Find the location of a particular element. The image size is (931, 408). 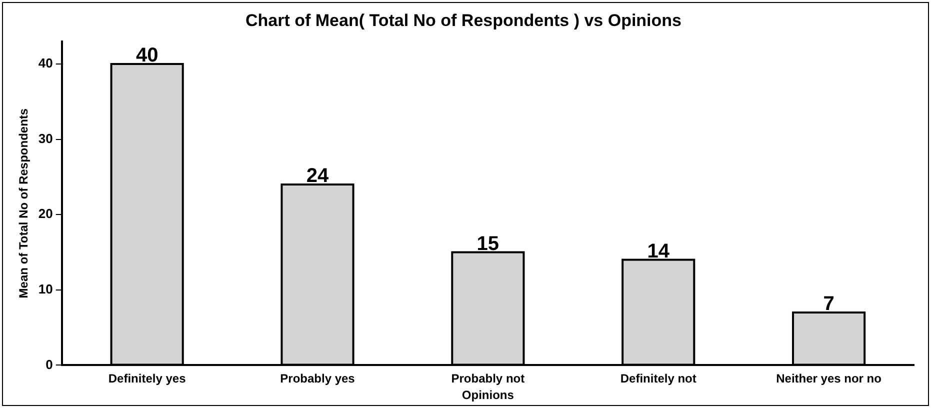

x-axis-title: Opinions is located at coordinates (488, 395).